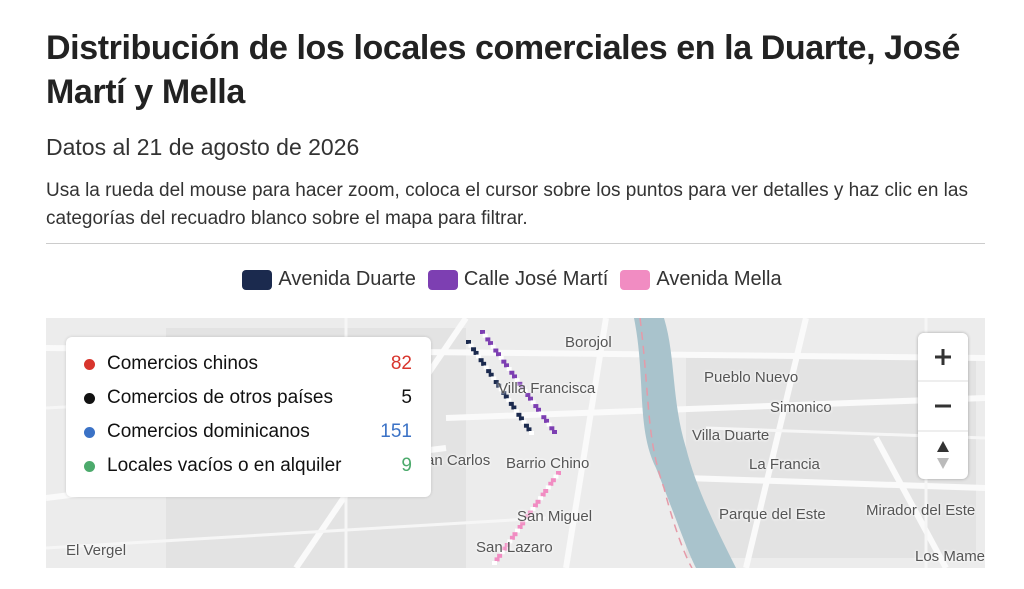  What do you see at coordinates (406, 397) in the screenshot?
I see `category-count: 5` at bounding box center [406, 397].